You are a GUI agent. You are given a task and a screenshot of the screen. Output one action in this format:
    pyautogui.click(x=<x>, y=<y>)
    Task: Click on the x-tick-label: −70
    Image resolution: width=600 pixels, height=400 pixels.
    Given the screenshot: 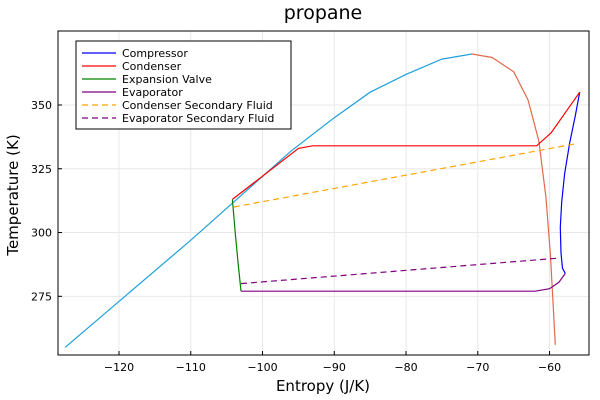 What is the action you would take?
    pyautogui.click(x=477, y=367)
    